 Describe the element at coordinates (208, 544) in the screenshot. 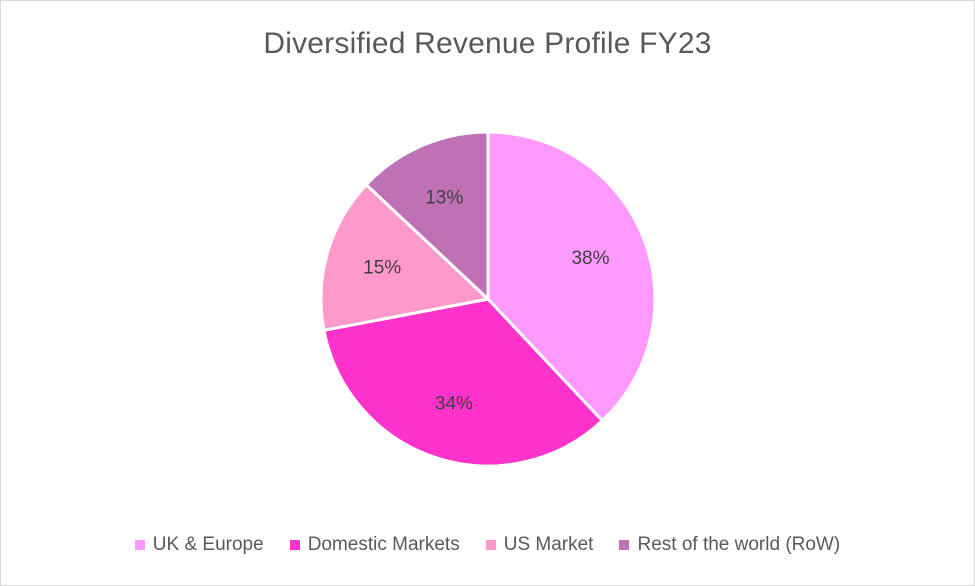

I see `legend-label-0: UK & Europe` at that location.